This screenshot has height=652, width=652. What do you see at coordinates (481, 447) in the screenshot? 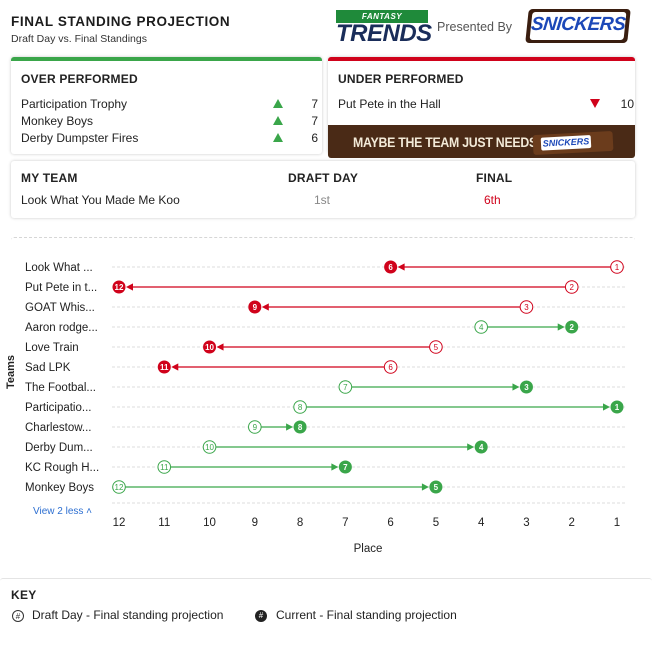
I see `final-marker-label: 4` at bounding box center [481, 447].